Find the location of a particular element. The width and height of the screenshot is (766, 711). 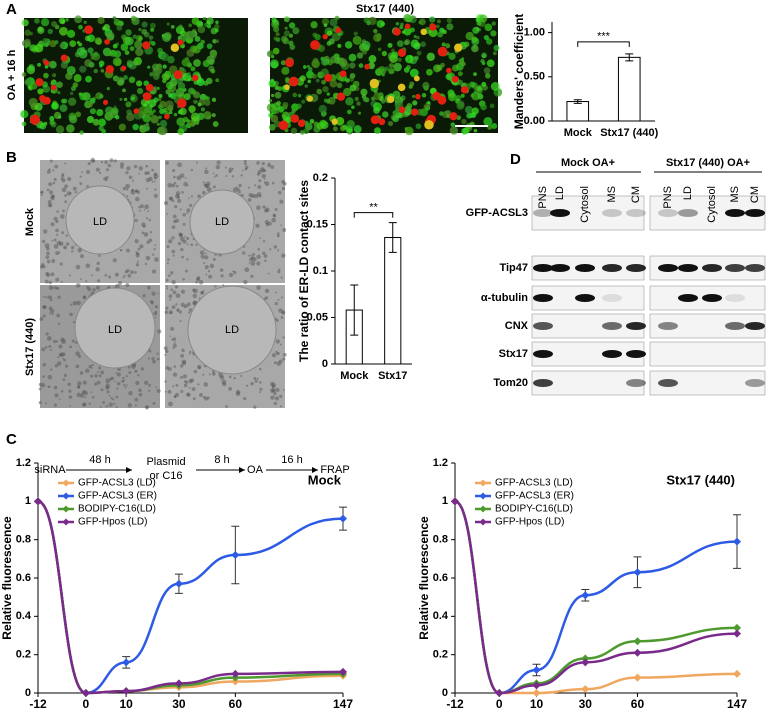

legend-label: BODIPY-C16(LD) is located at coordinates (117, 509).